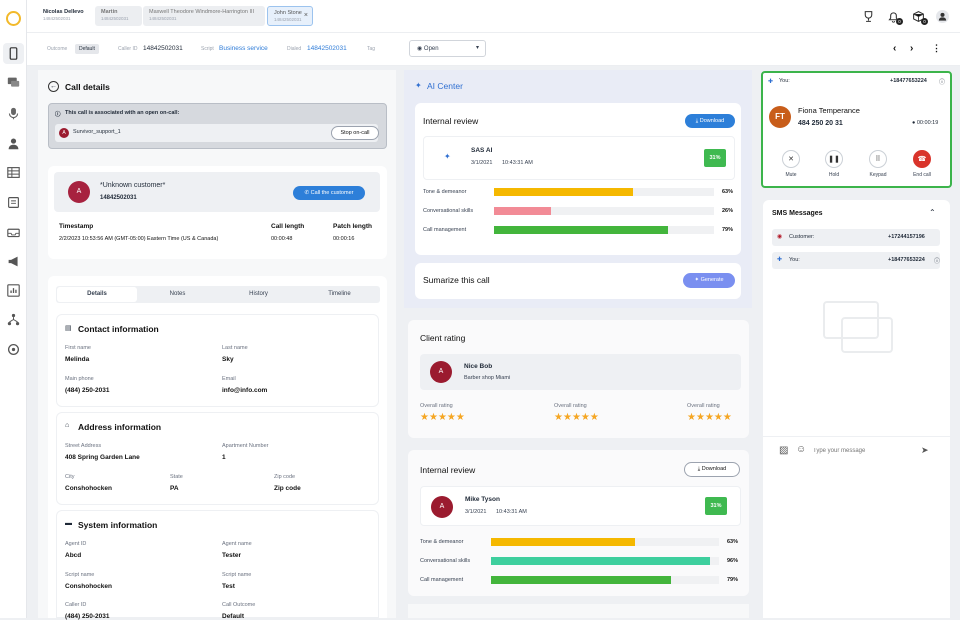 The image size is (960, 620). I want to click on document-icon, so click(13, 202).